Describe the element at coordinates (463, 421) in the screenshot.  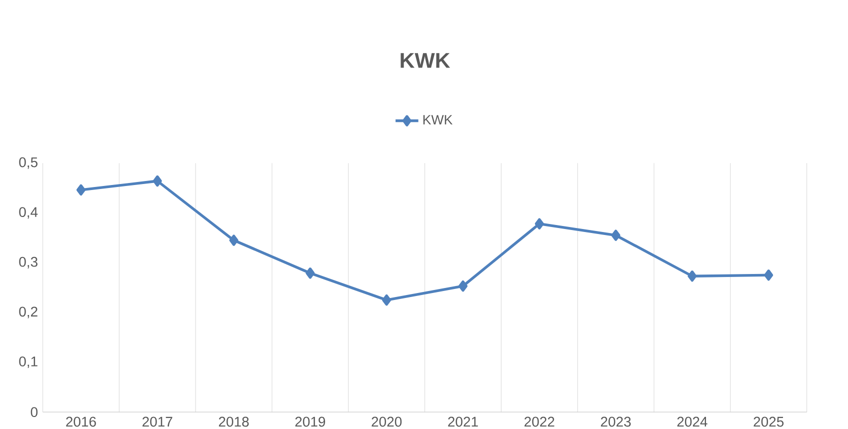
I see `x-tick-label: 2021` at that location.